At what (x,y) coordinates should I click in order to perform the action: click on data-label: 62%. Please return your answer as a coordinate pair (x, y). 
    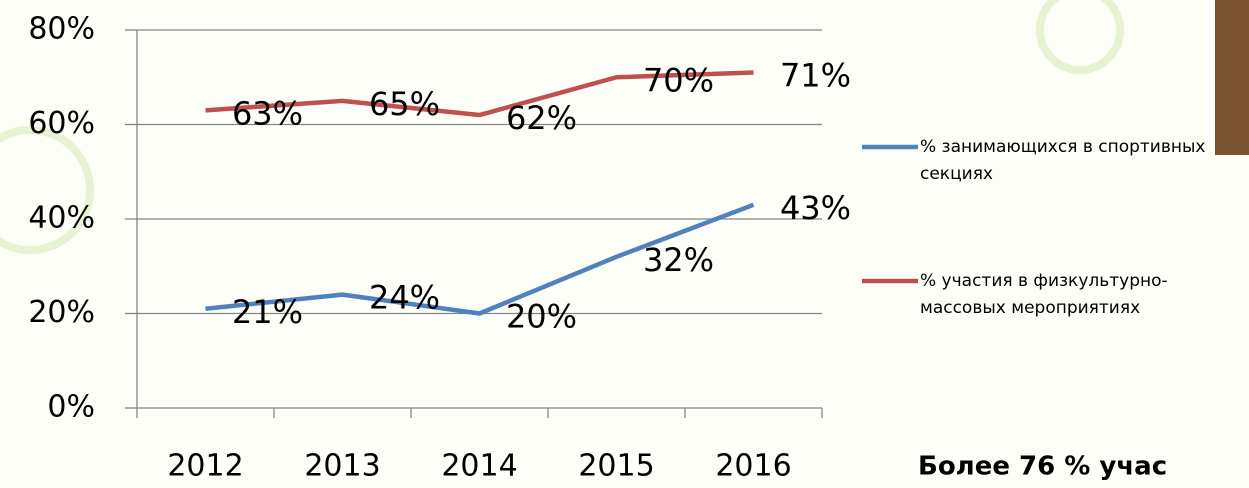
    Looking at the image, I should click on (541, 118).